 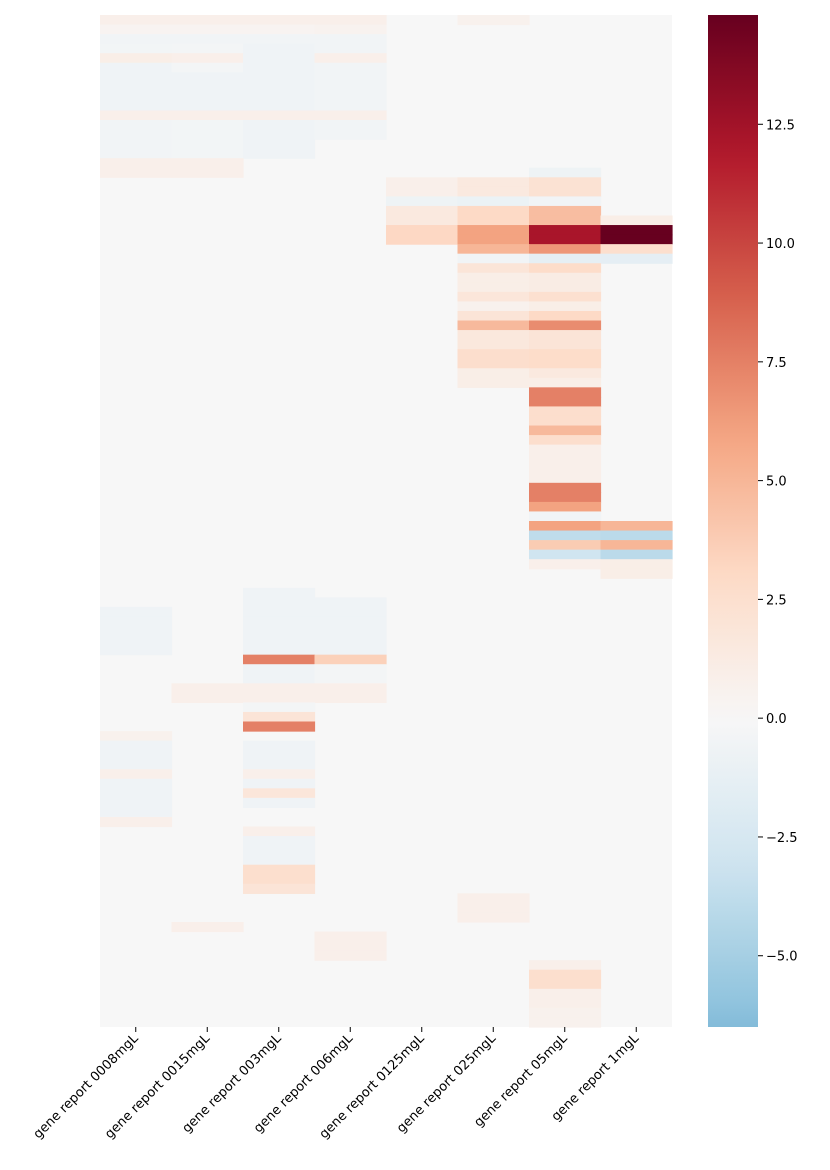 I want to click on colorbar-tick-label: 12.5, so click(x=780, y=125).